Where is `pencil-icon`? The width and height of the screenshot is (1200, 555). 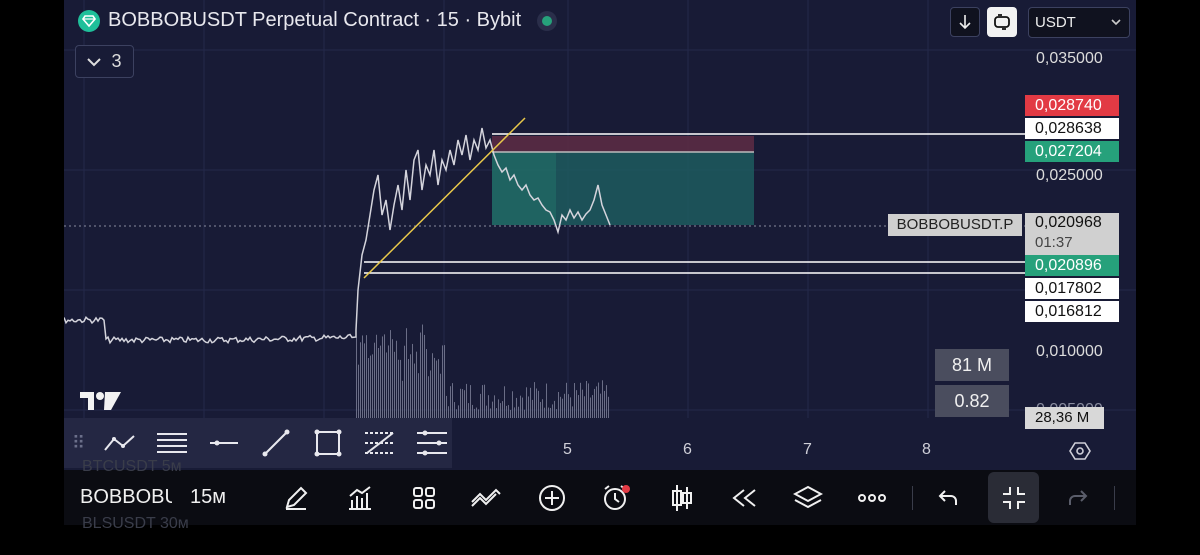
pencil-icon is located at coordinates (296, 497).